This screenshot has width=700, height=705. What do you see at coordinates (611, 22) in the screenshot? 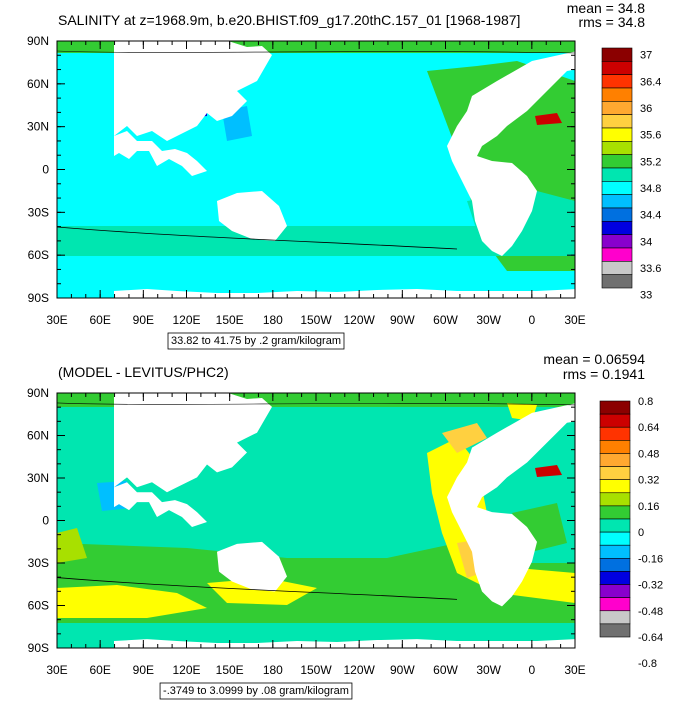
I see `stat-rms: rms = 34.8` at bounding box center [611, 22].